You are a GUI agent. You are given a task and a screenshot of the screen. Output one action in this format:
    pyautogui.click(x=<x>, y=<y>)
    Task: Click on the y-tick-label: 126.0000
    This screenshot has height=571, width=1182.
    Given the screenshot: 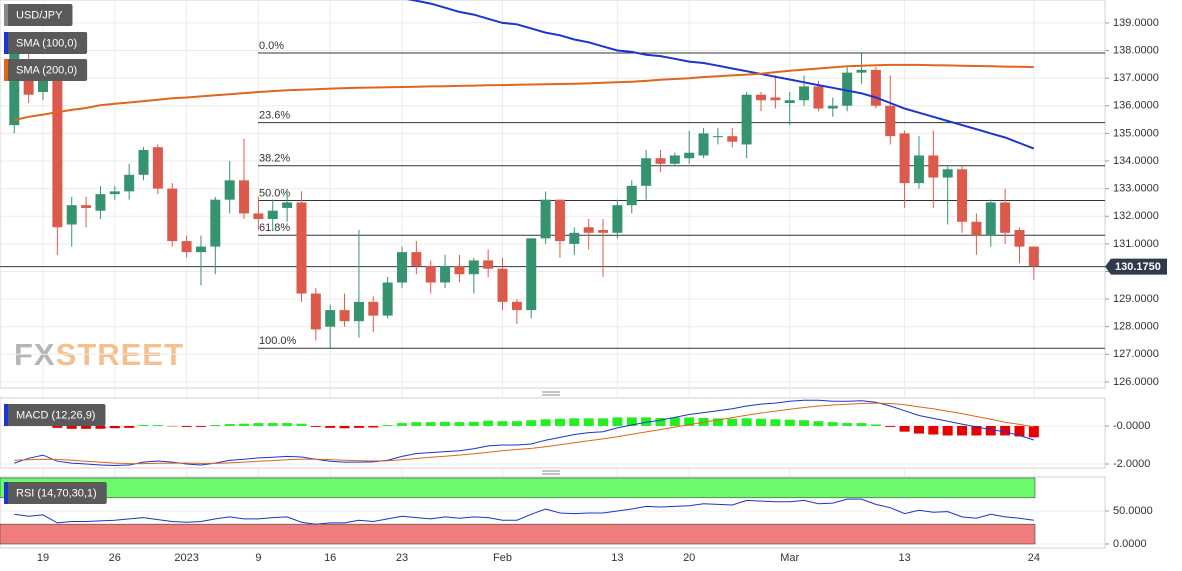 What is the action you would take?
    pyautogui.click(x=1136, y=382)
    